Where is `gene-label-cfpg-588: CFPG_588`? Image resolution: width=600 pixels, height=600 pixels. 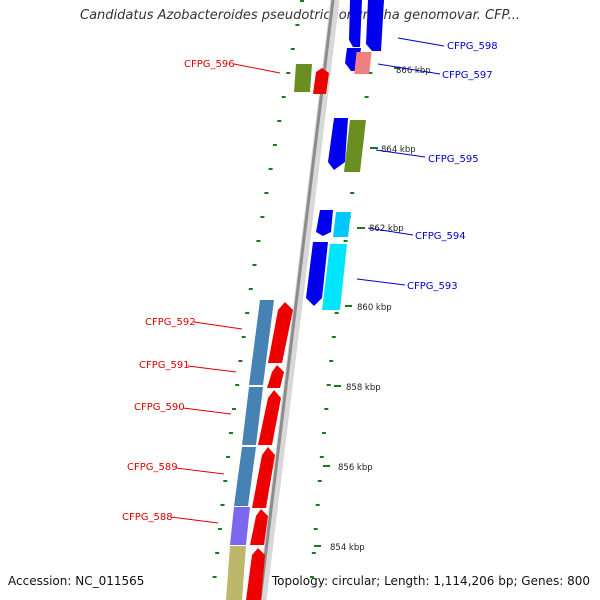 gene-label-cfpg-588: CFPG_588 is located at coordinates (147, 517).